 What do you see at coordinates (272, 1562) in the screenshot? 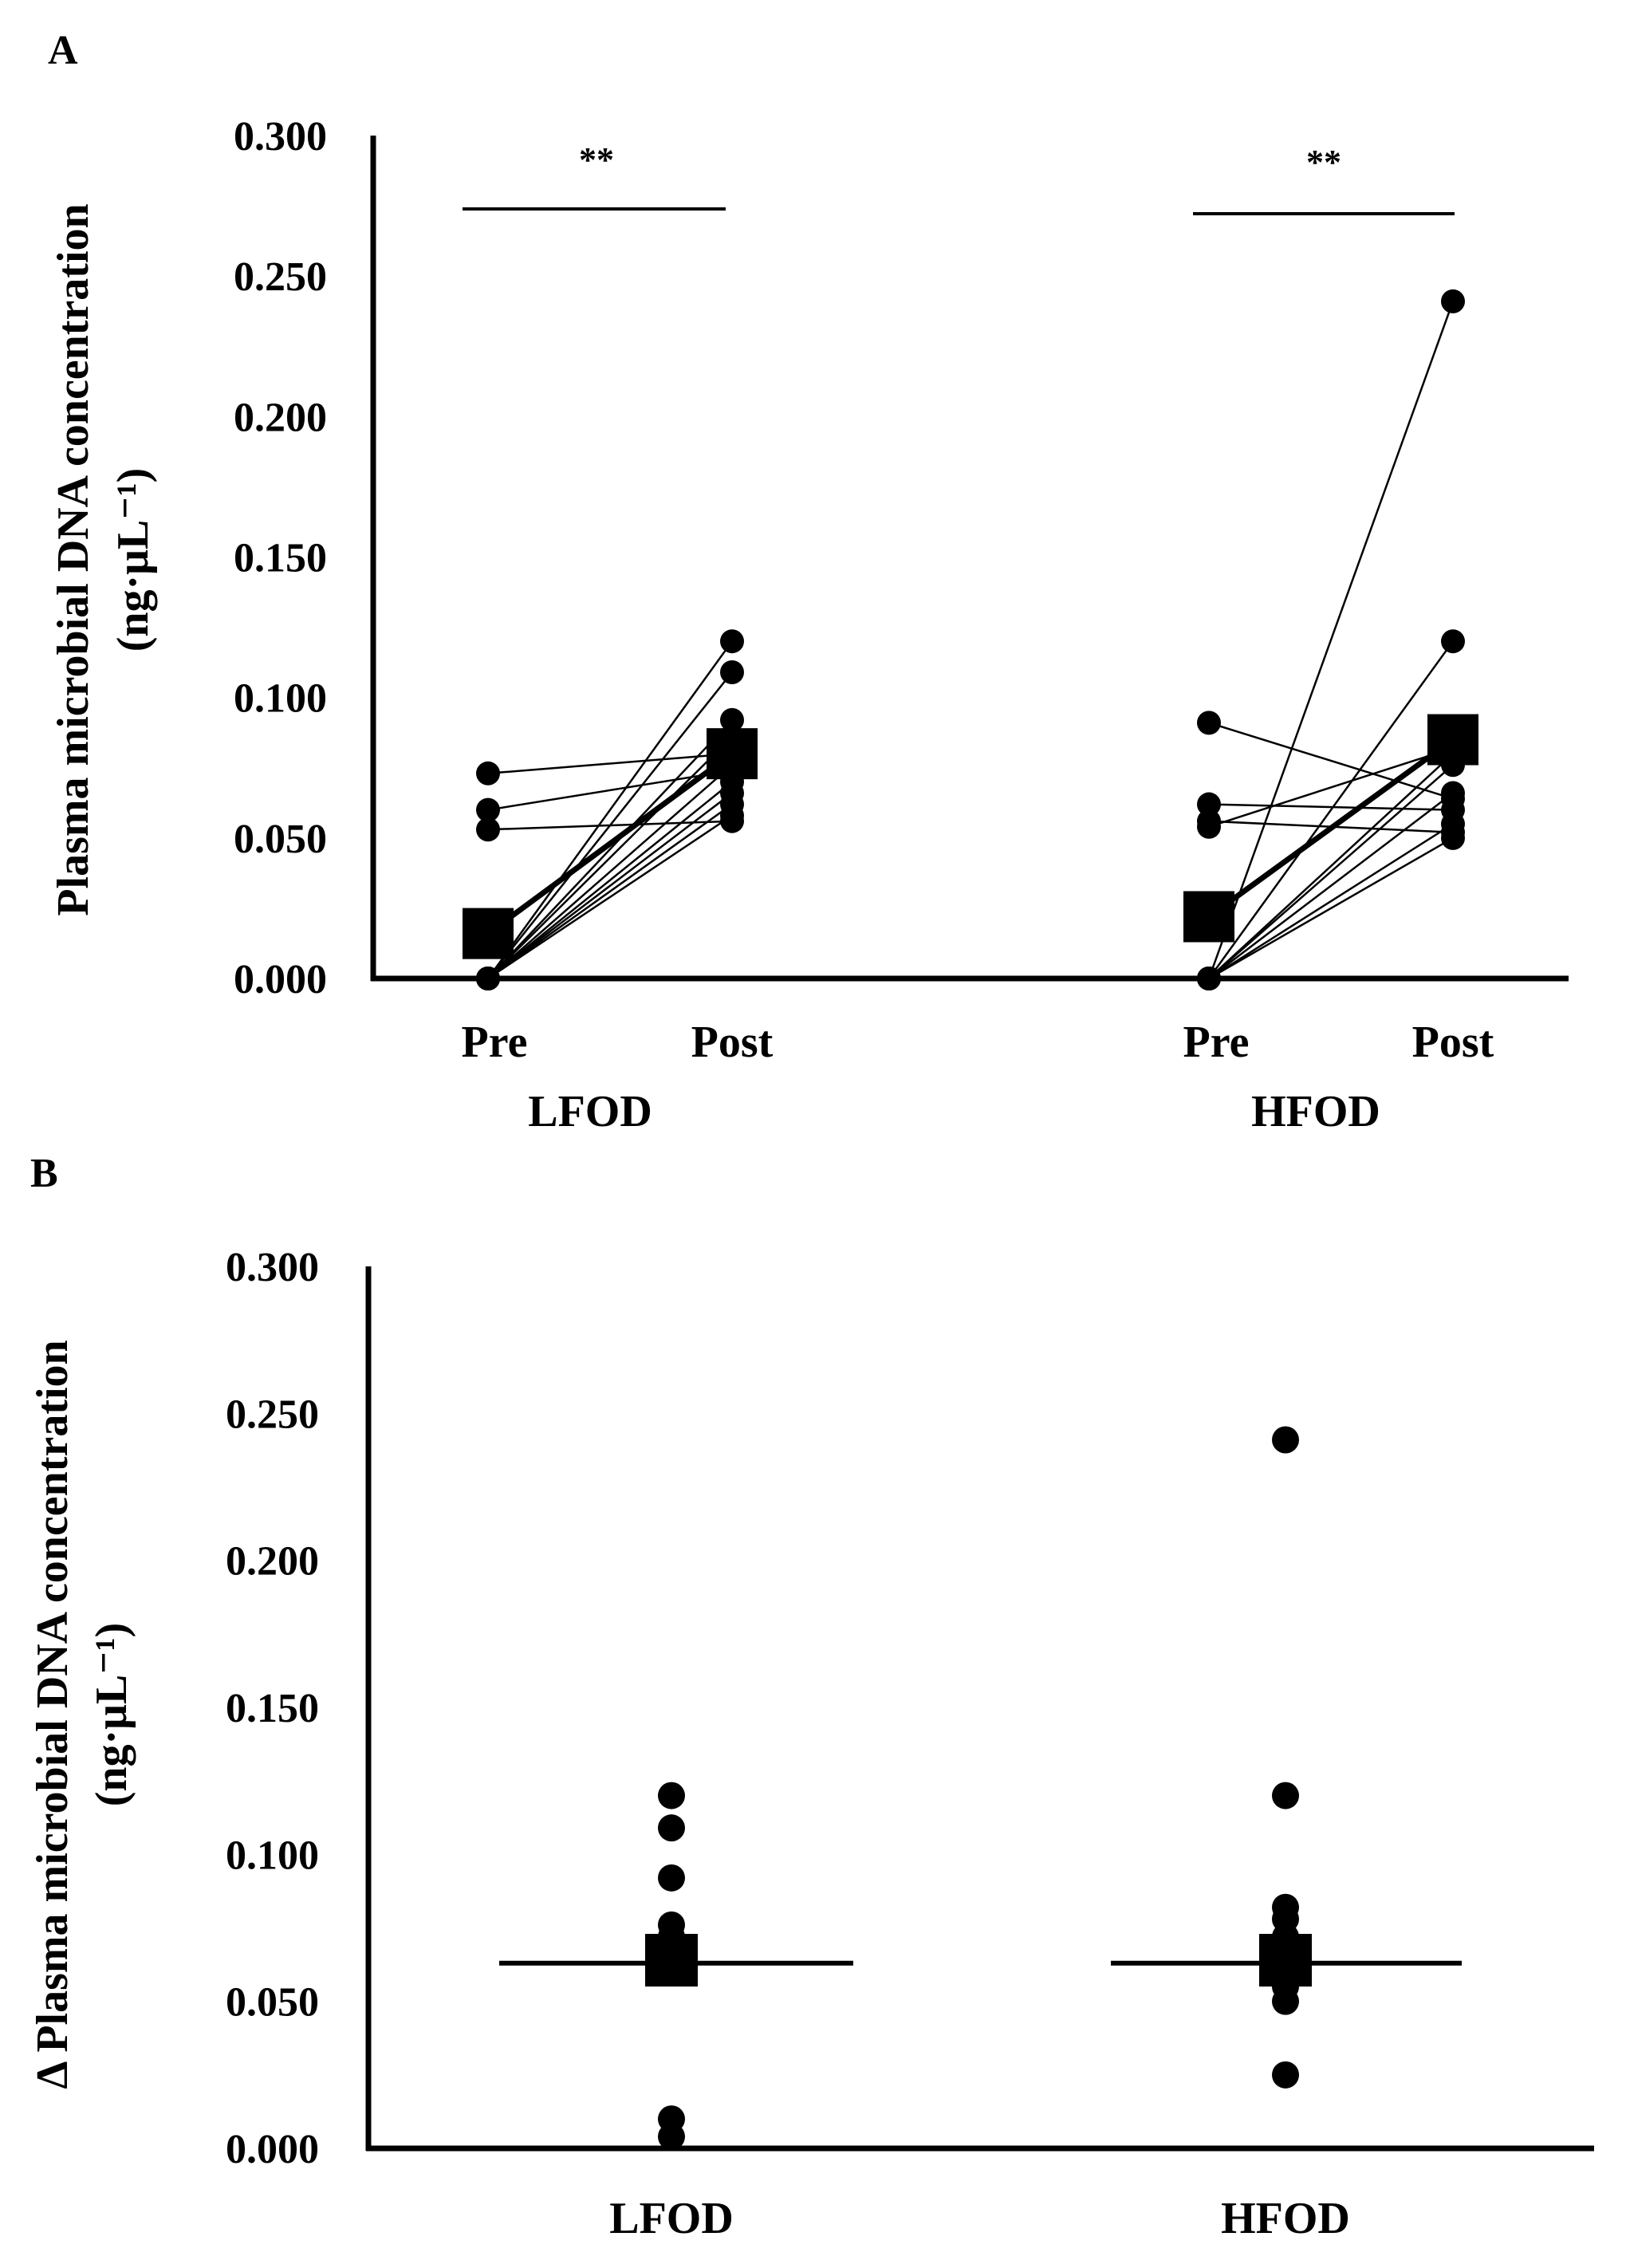
I see `panel-b-y-tick-label: 0.200` at bounding box center [272, 1562].